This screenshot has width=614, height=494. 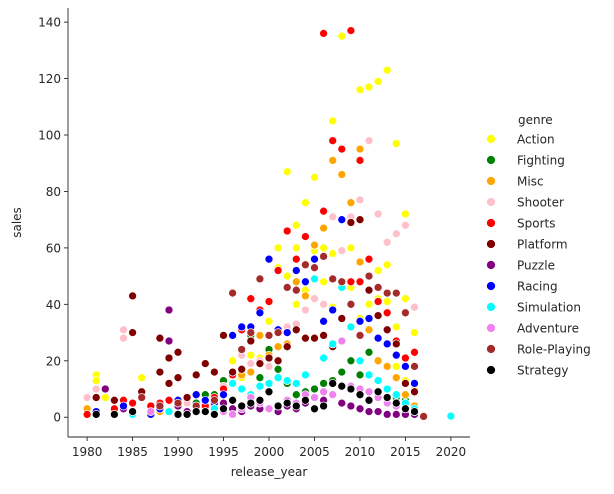 What do you see at coordinates (178, 452) in the screenshot?
I see `x-tick-label: 1990` at bounding box center [178, 452].